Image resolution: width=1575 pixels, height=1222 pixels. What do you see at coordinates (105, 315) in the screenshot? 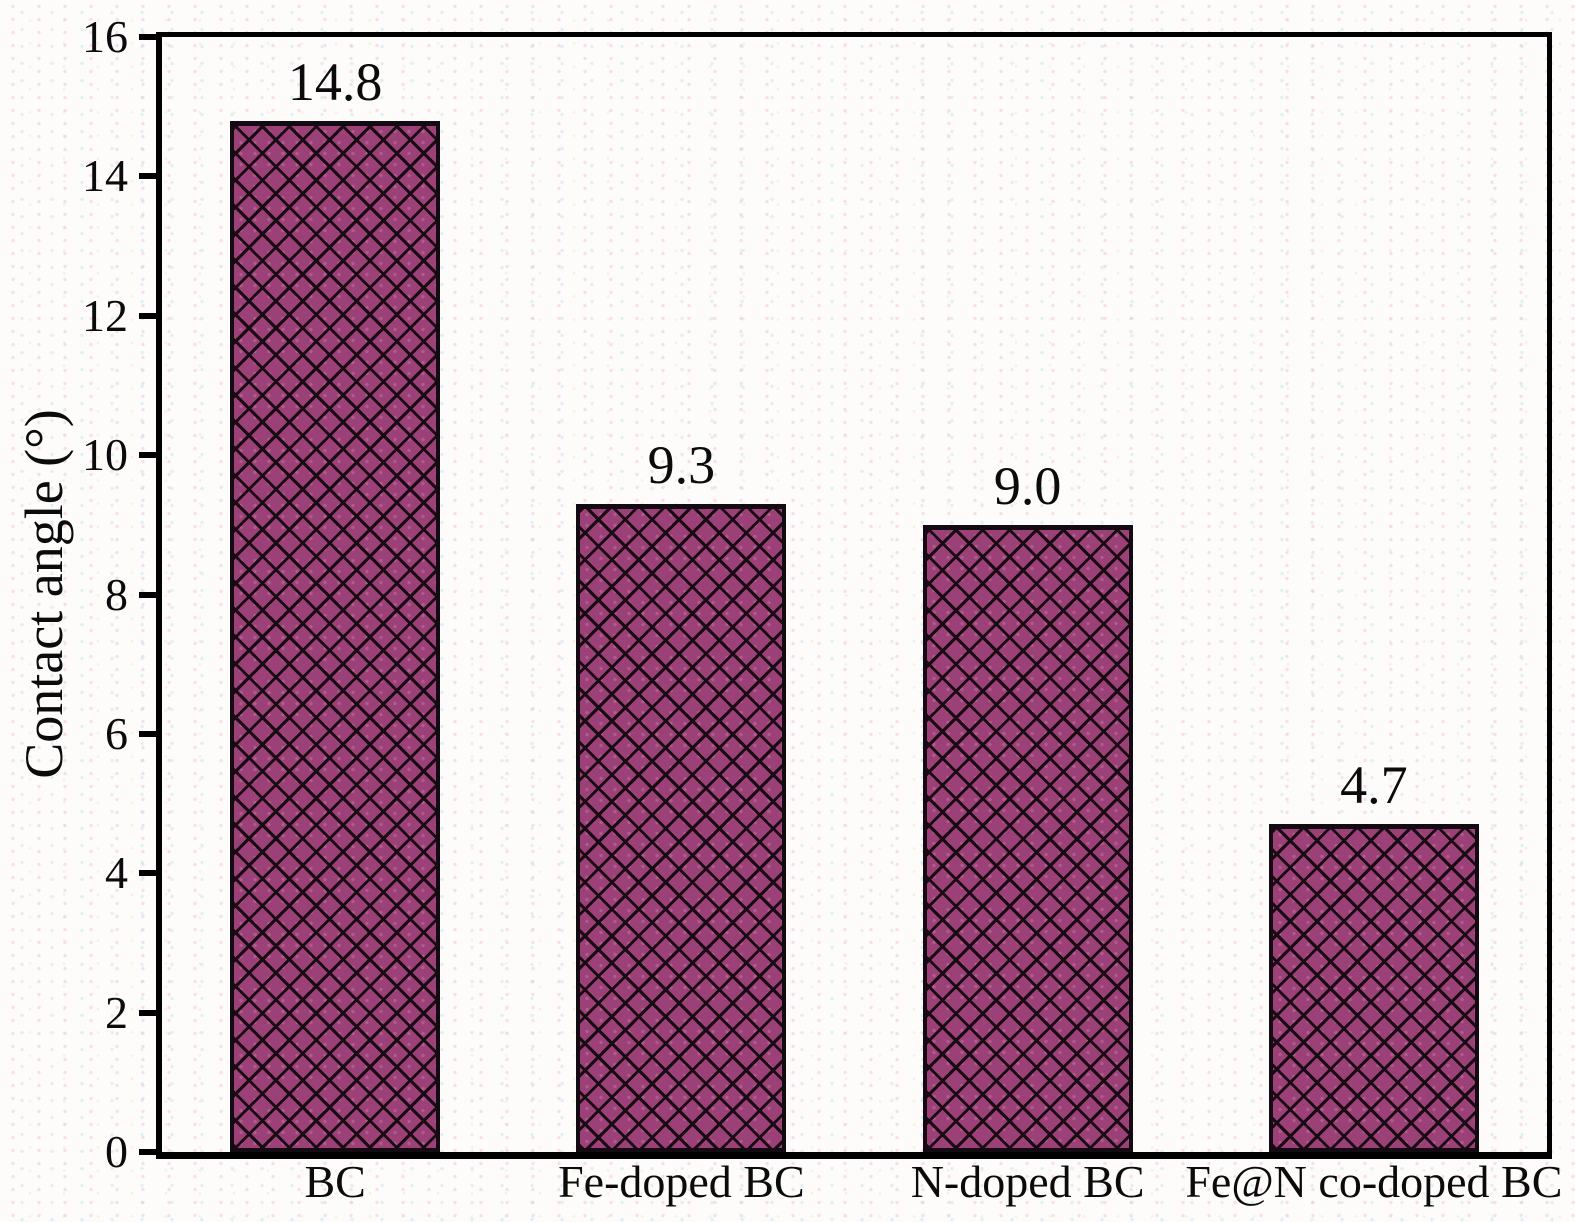
I see `y-axis-tick-label: 12` at bounding box center [105, 315].